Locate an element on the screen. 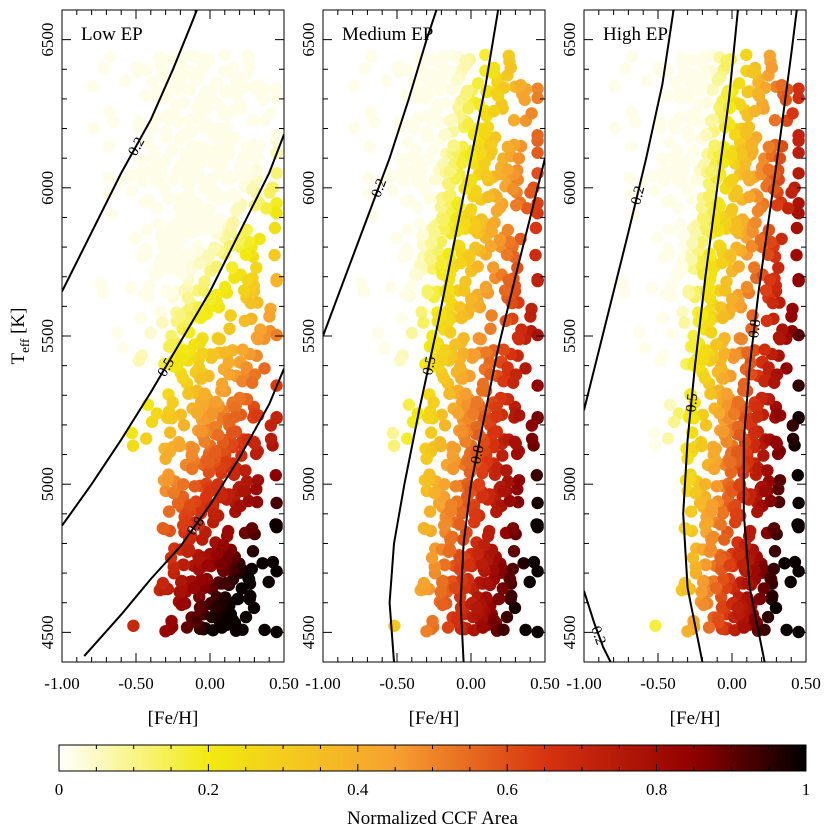  colorbar-tick-label: 0 is located at coordinates (59, 789).